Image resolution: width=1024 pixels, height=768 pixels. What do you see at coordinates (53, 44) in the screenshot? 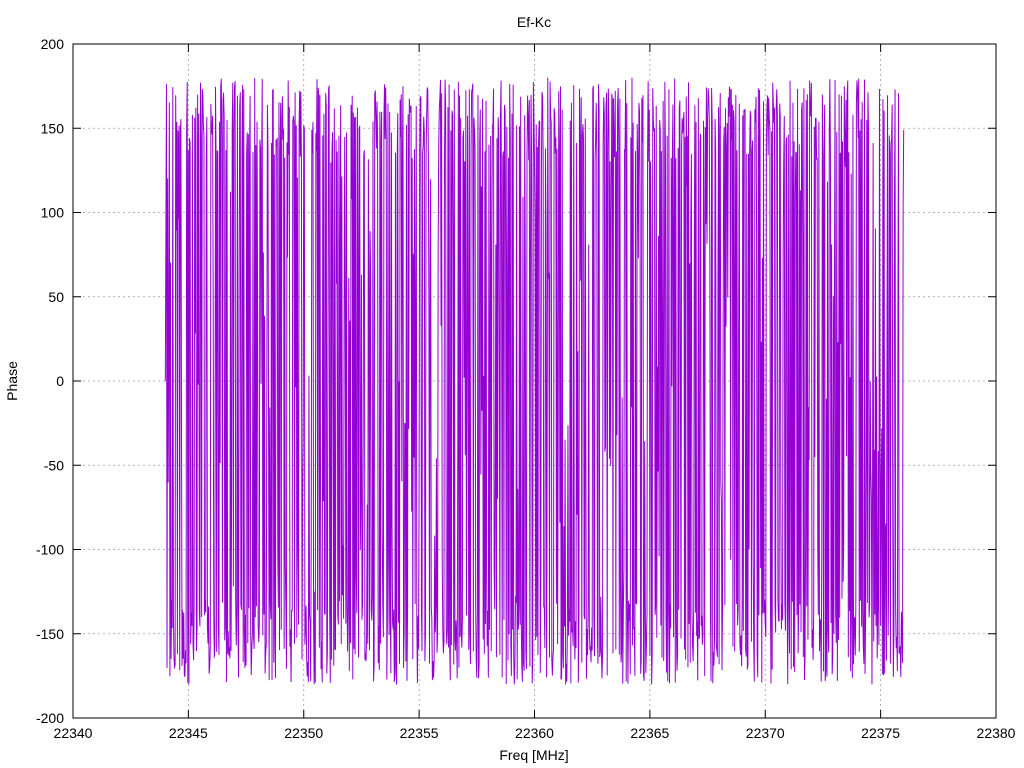
I see `y-tick-label: 200` at bounding box center [53, 44].